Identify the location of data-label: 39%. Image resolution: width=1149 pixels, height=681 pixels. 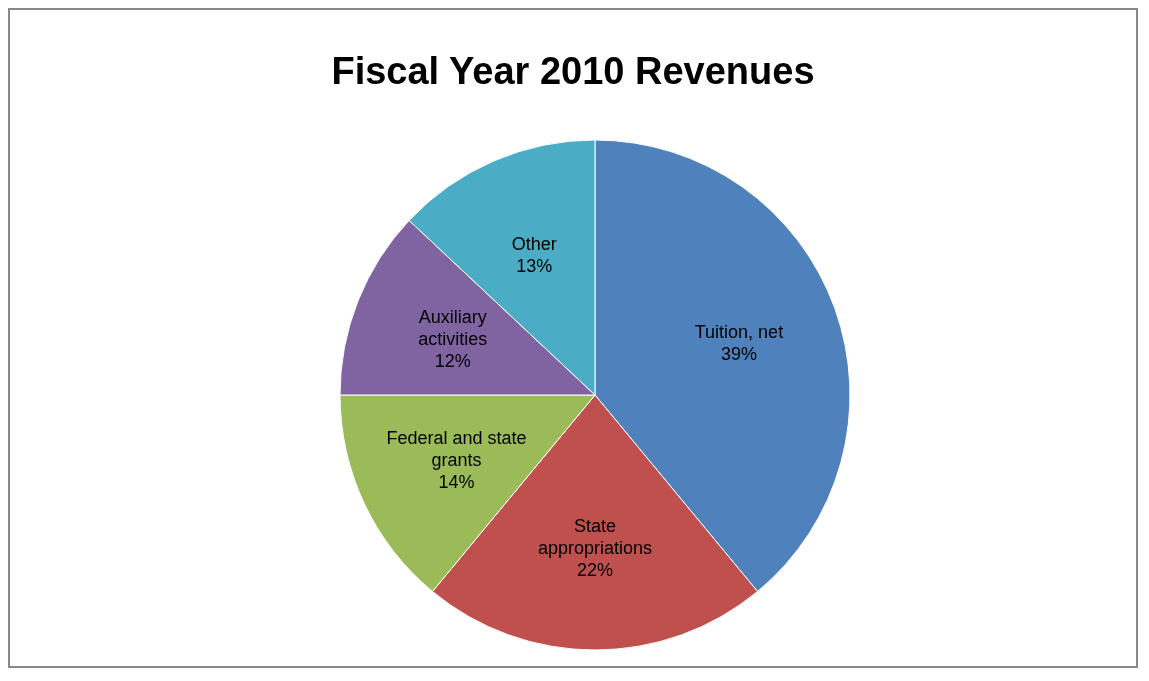
(738, 354).